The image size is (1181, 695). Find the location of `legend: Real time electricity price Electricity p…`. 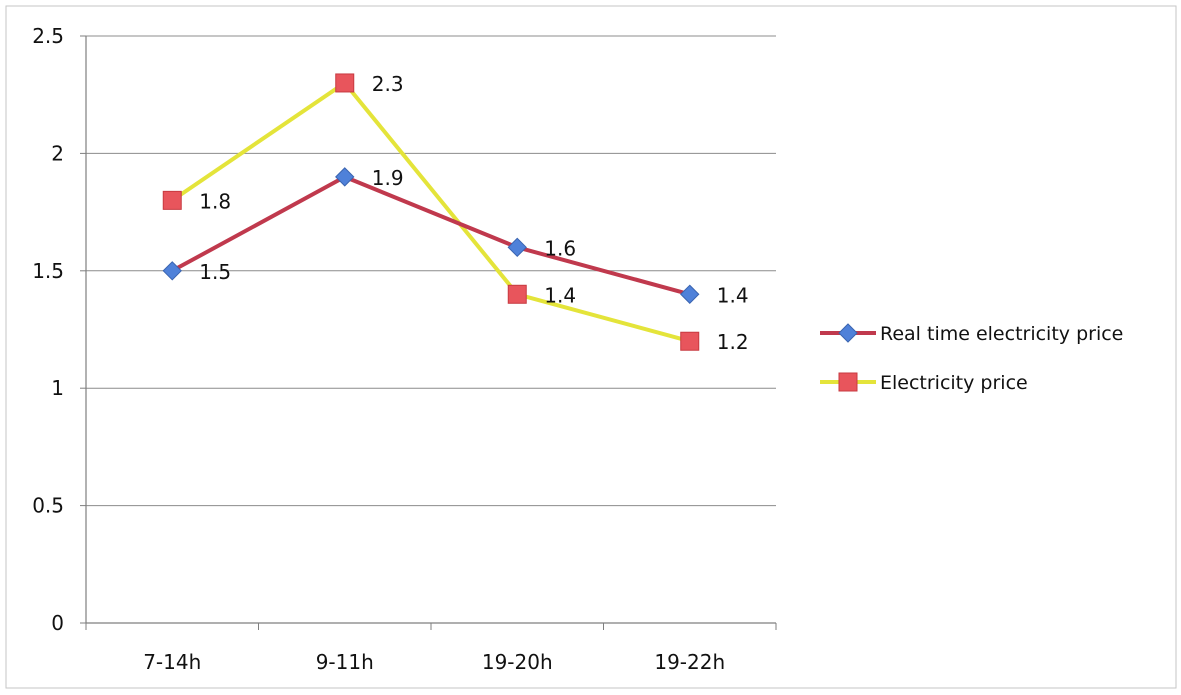

legend: Real time electricity price Electricity p… is located at coordinates (971, 358).